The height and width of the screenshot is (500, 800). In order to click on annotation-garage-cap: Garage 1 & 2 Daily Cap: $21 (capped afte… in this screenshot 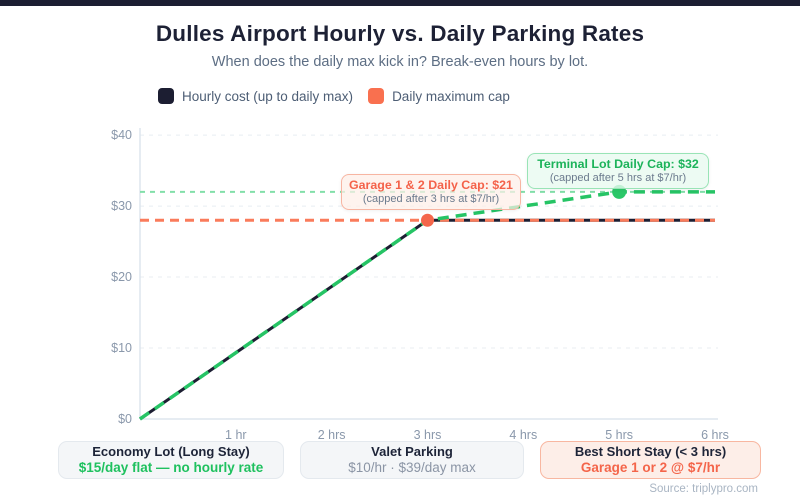, I will do `click(431, 192)`.